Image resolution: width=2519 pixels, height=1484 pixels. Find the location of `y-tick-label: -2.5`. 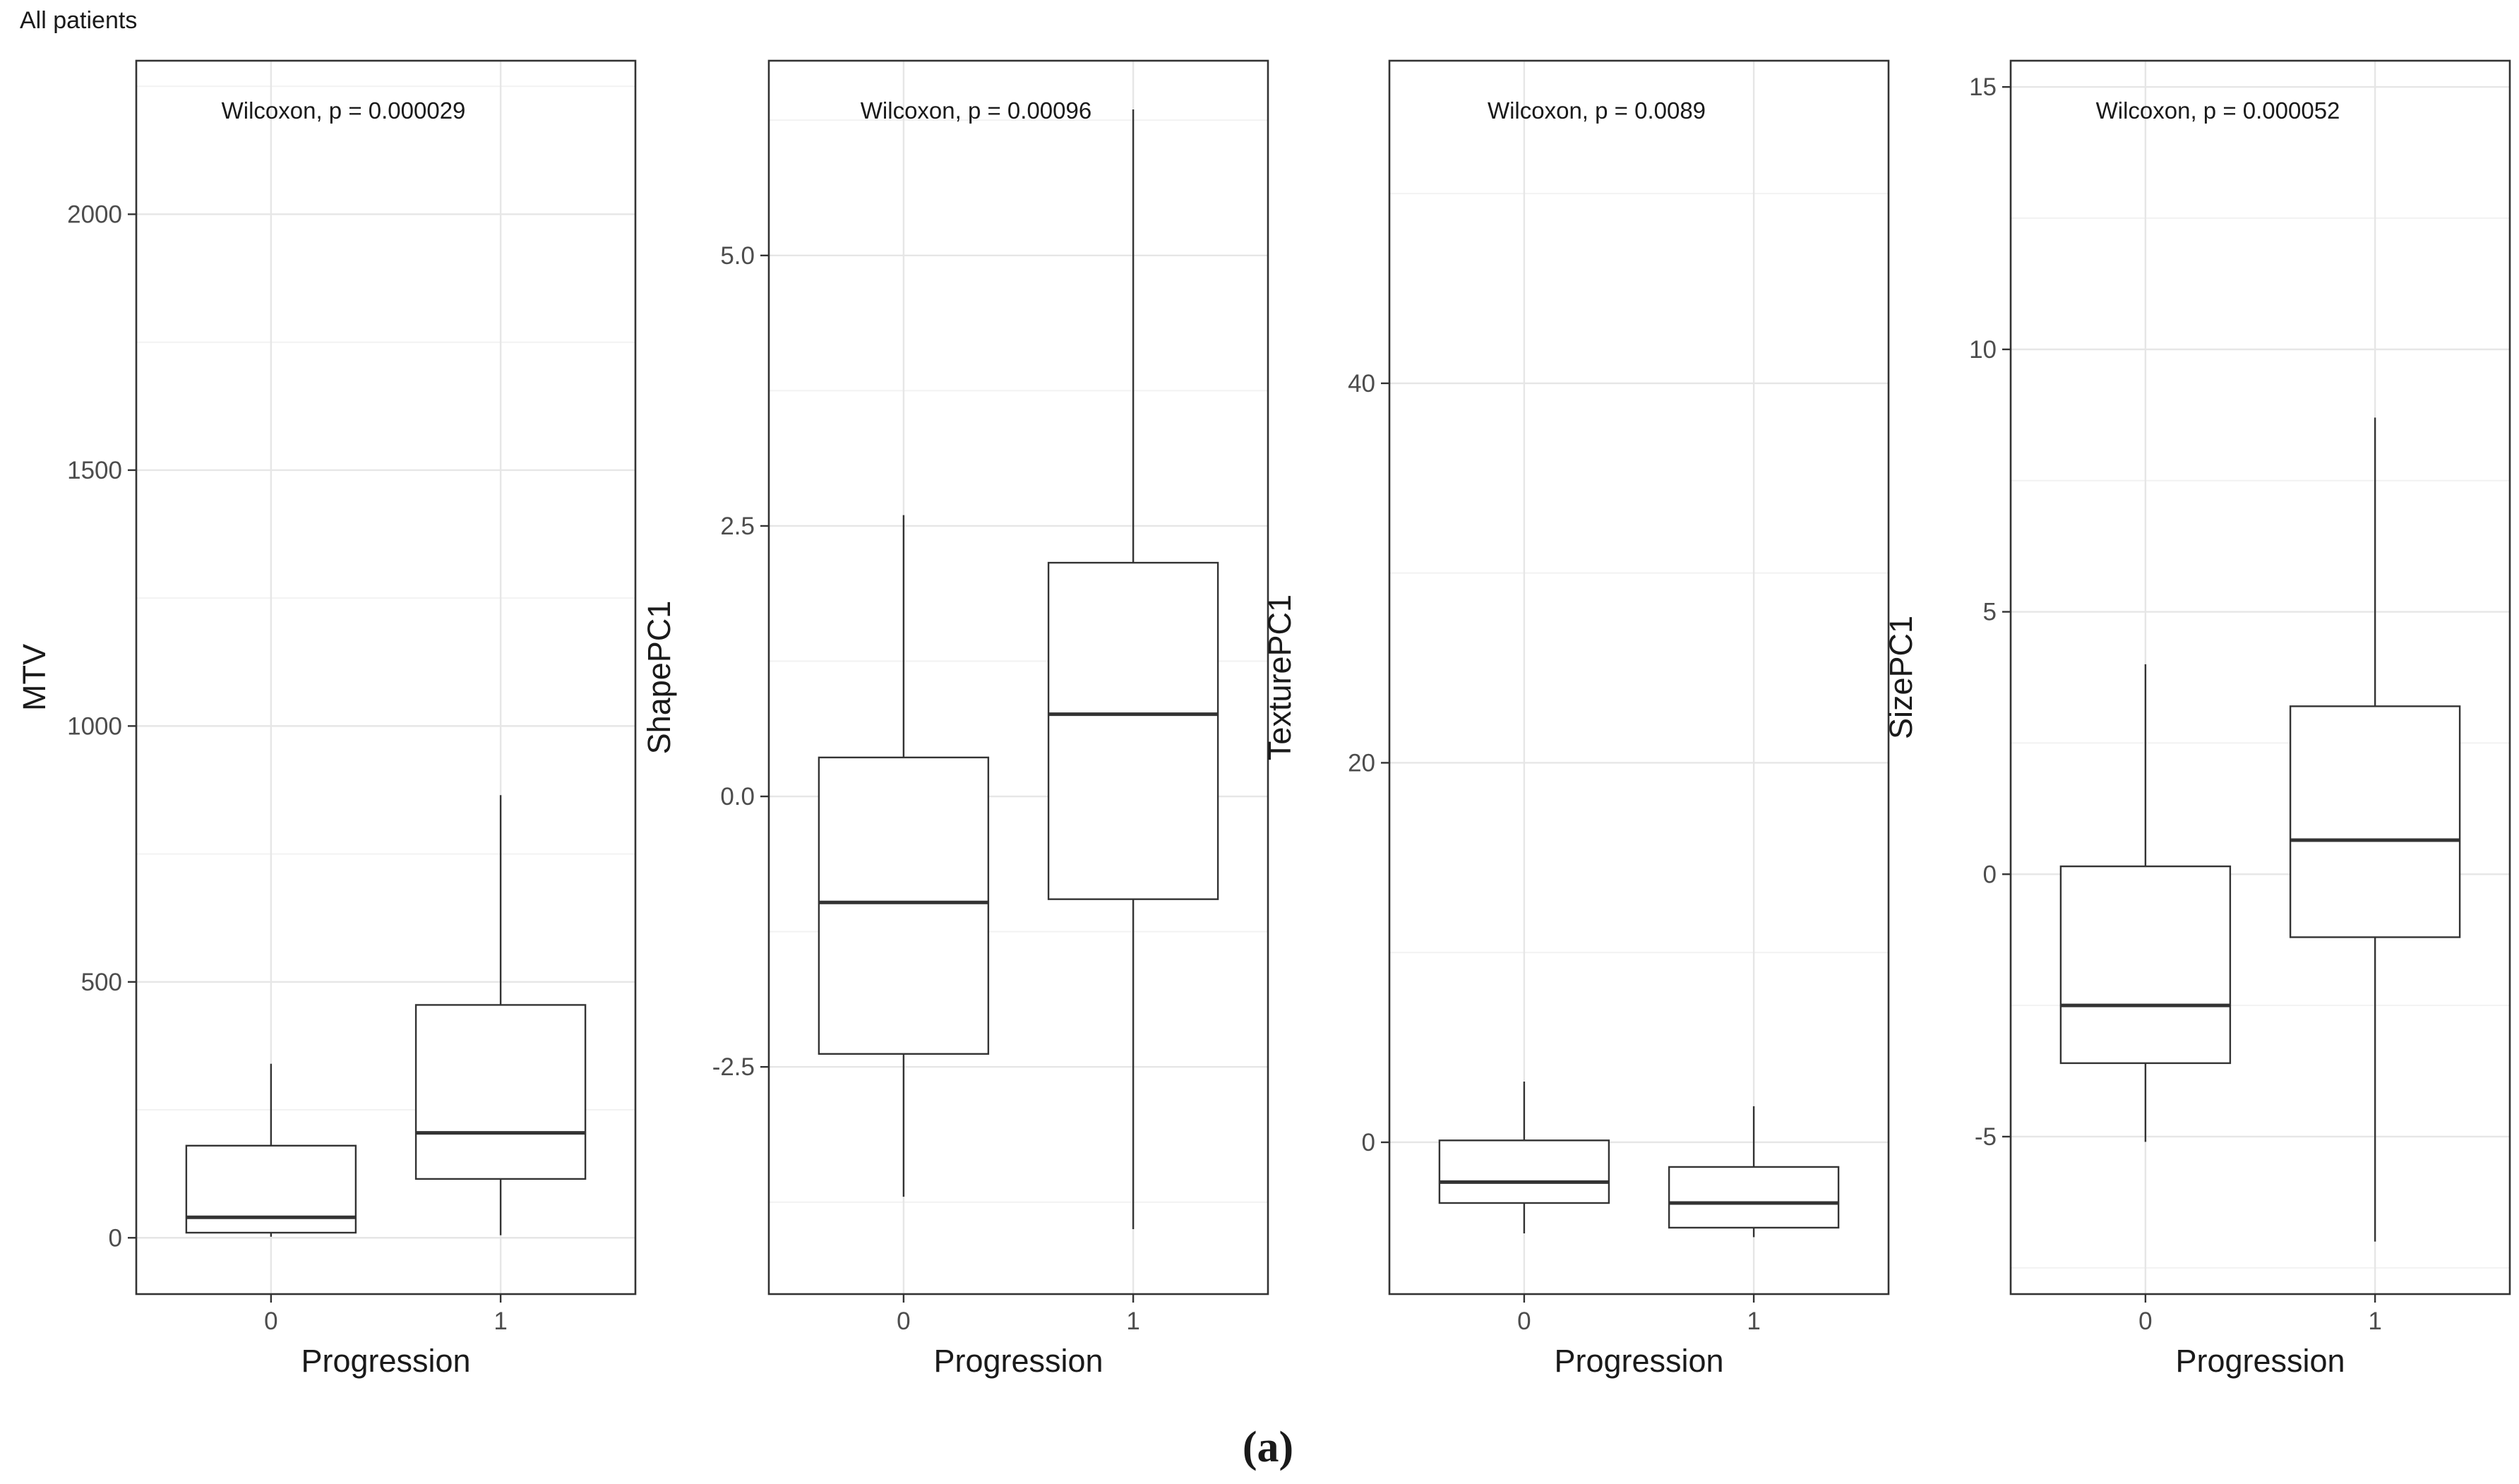

y-tick-label: -2.5 is located at coordinates (733, 1067).